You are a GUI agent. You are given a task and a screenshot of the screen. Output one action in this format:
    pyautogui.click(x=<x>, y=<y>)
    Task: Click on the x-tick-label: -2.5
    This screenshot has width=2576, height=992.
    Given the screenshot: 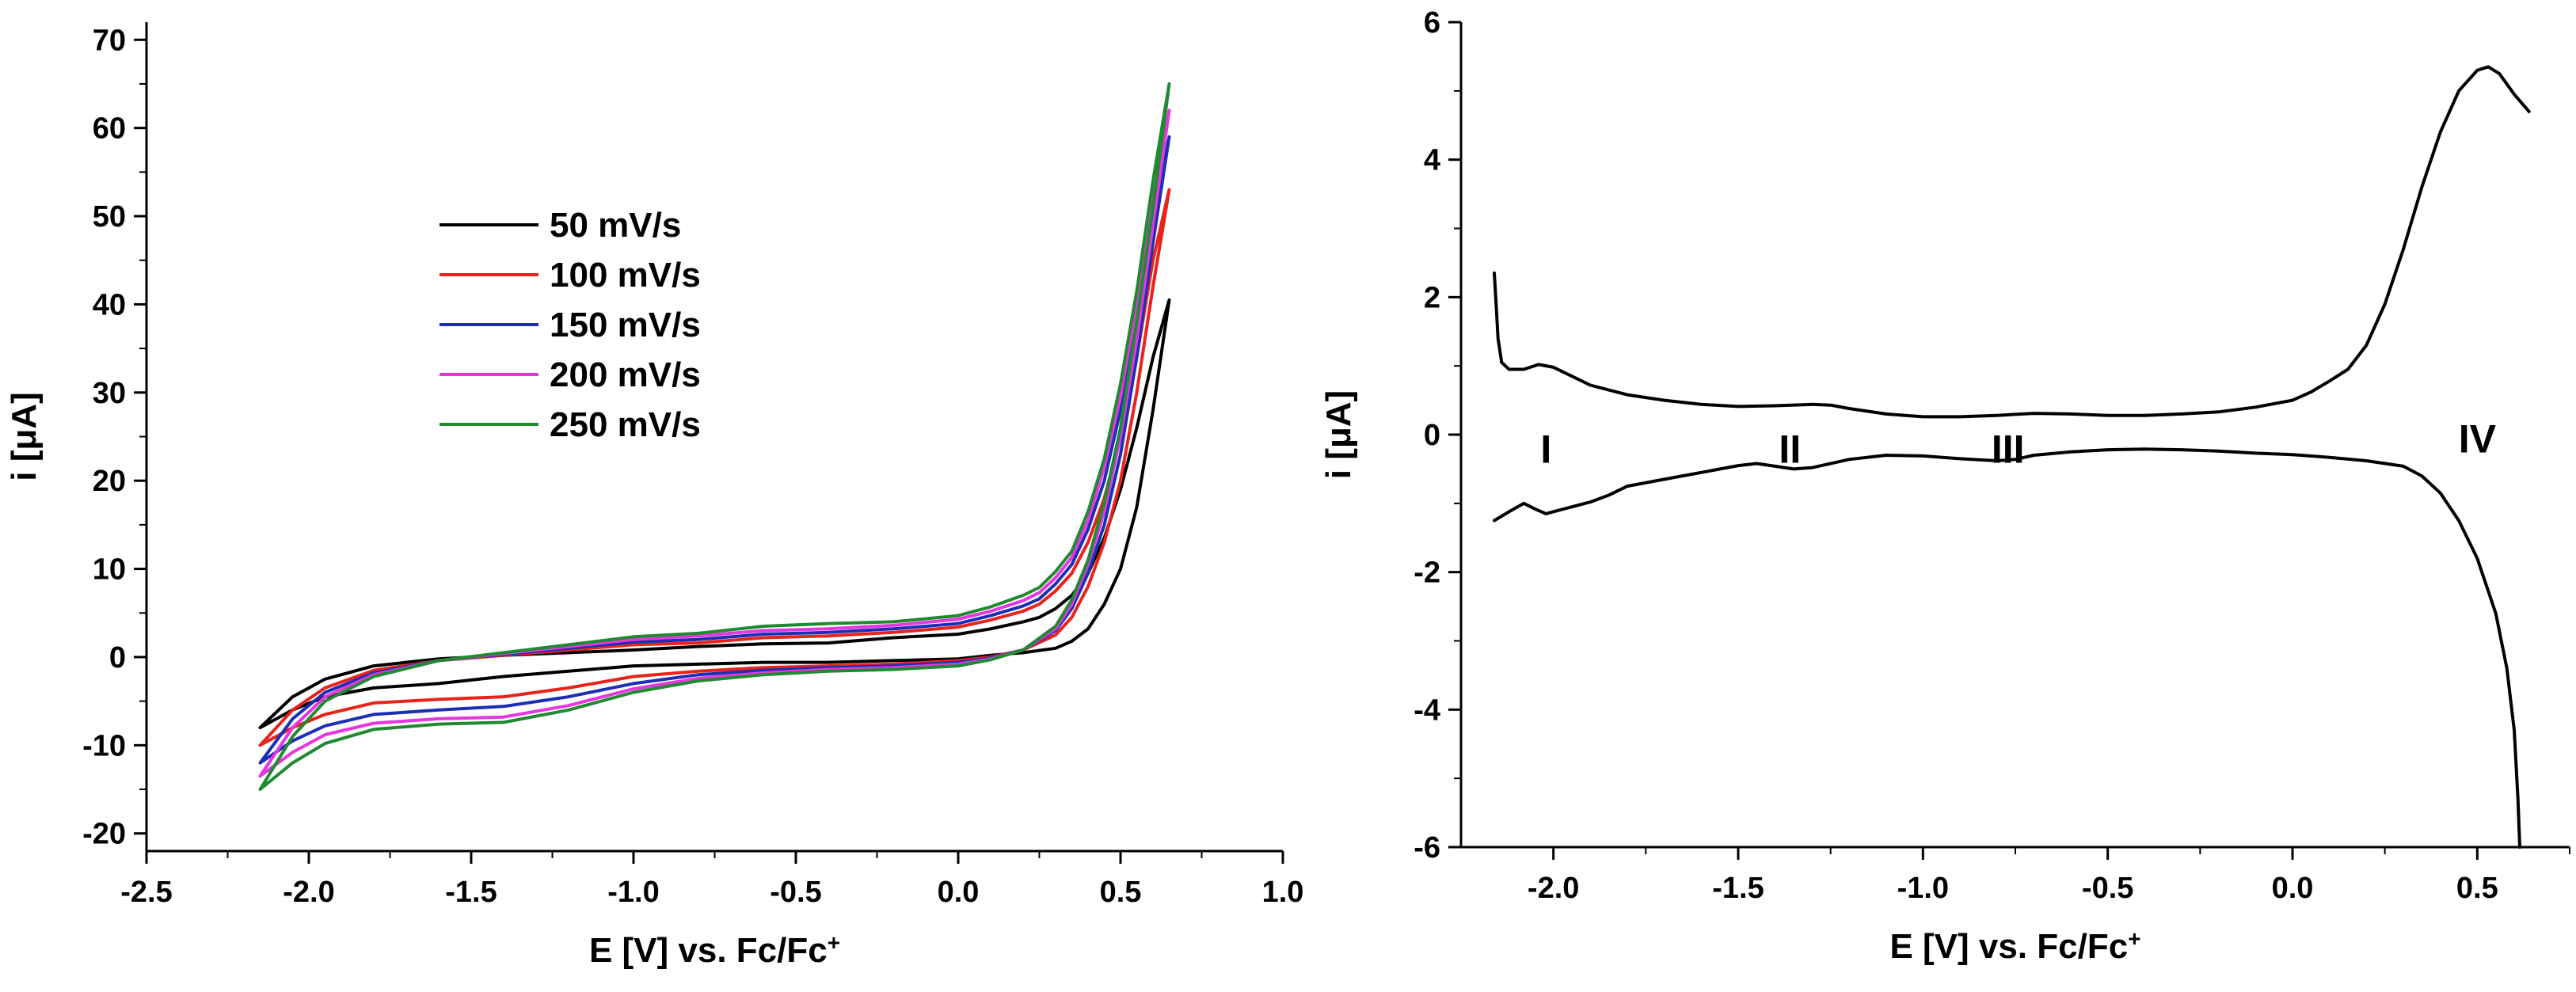 What is the action you would take?
    pyautogui.click(x=146, y=892)
    